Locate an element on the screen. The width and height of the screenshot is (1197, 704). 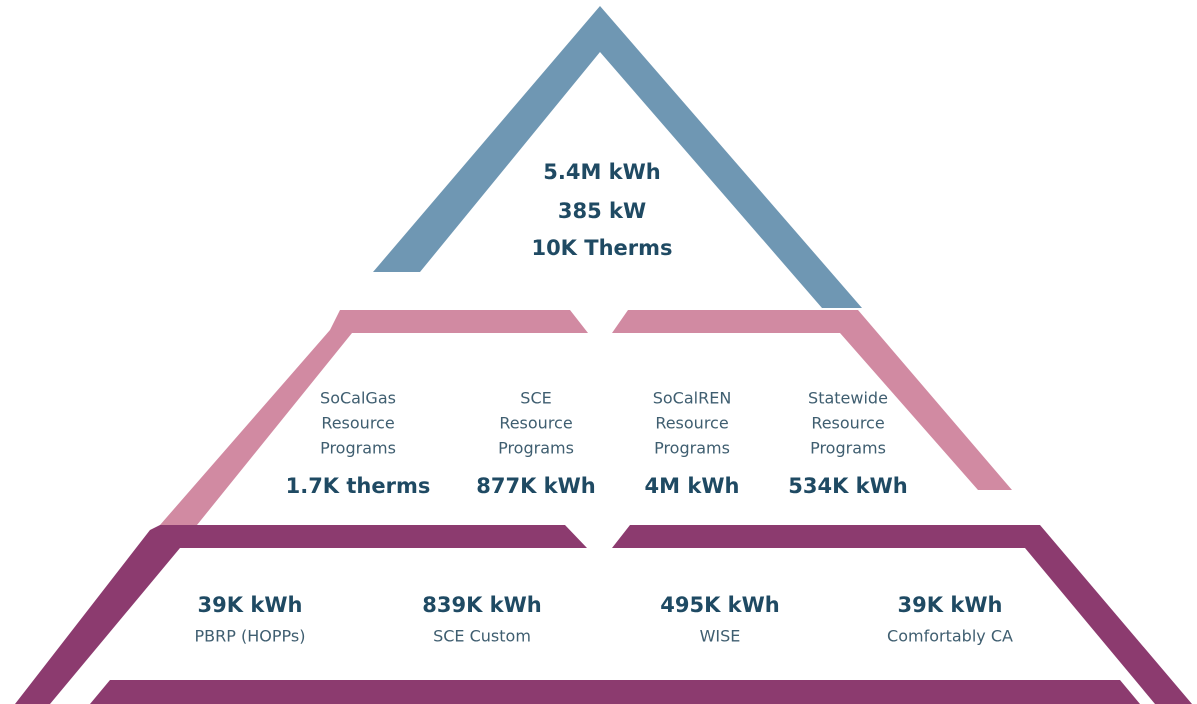
top-metric: 10K Therms is located at coordinates (601, 248).